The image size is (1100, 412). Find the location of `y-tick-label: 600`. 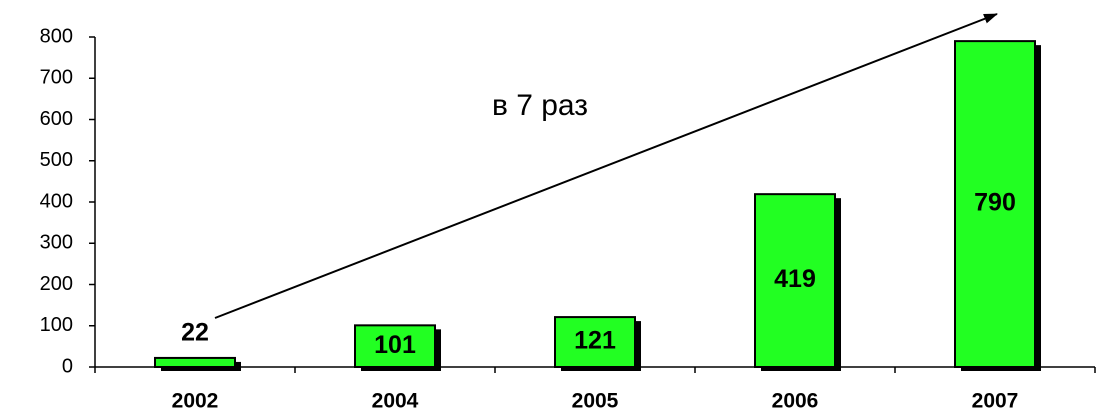

y-tick-label: 600 is located at coordinates (56, 119).